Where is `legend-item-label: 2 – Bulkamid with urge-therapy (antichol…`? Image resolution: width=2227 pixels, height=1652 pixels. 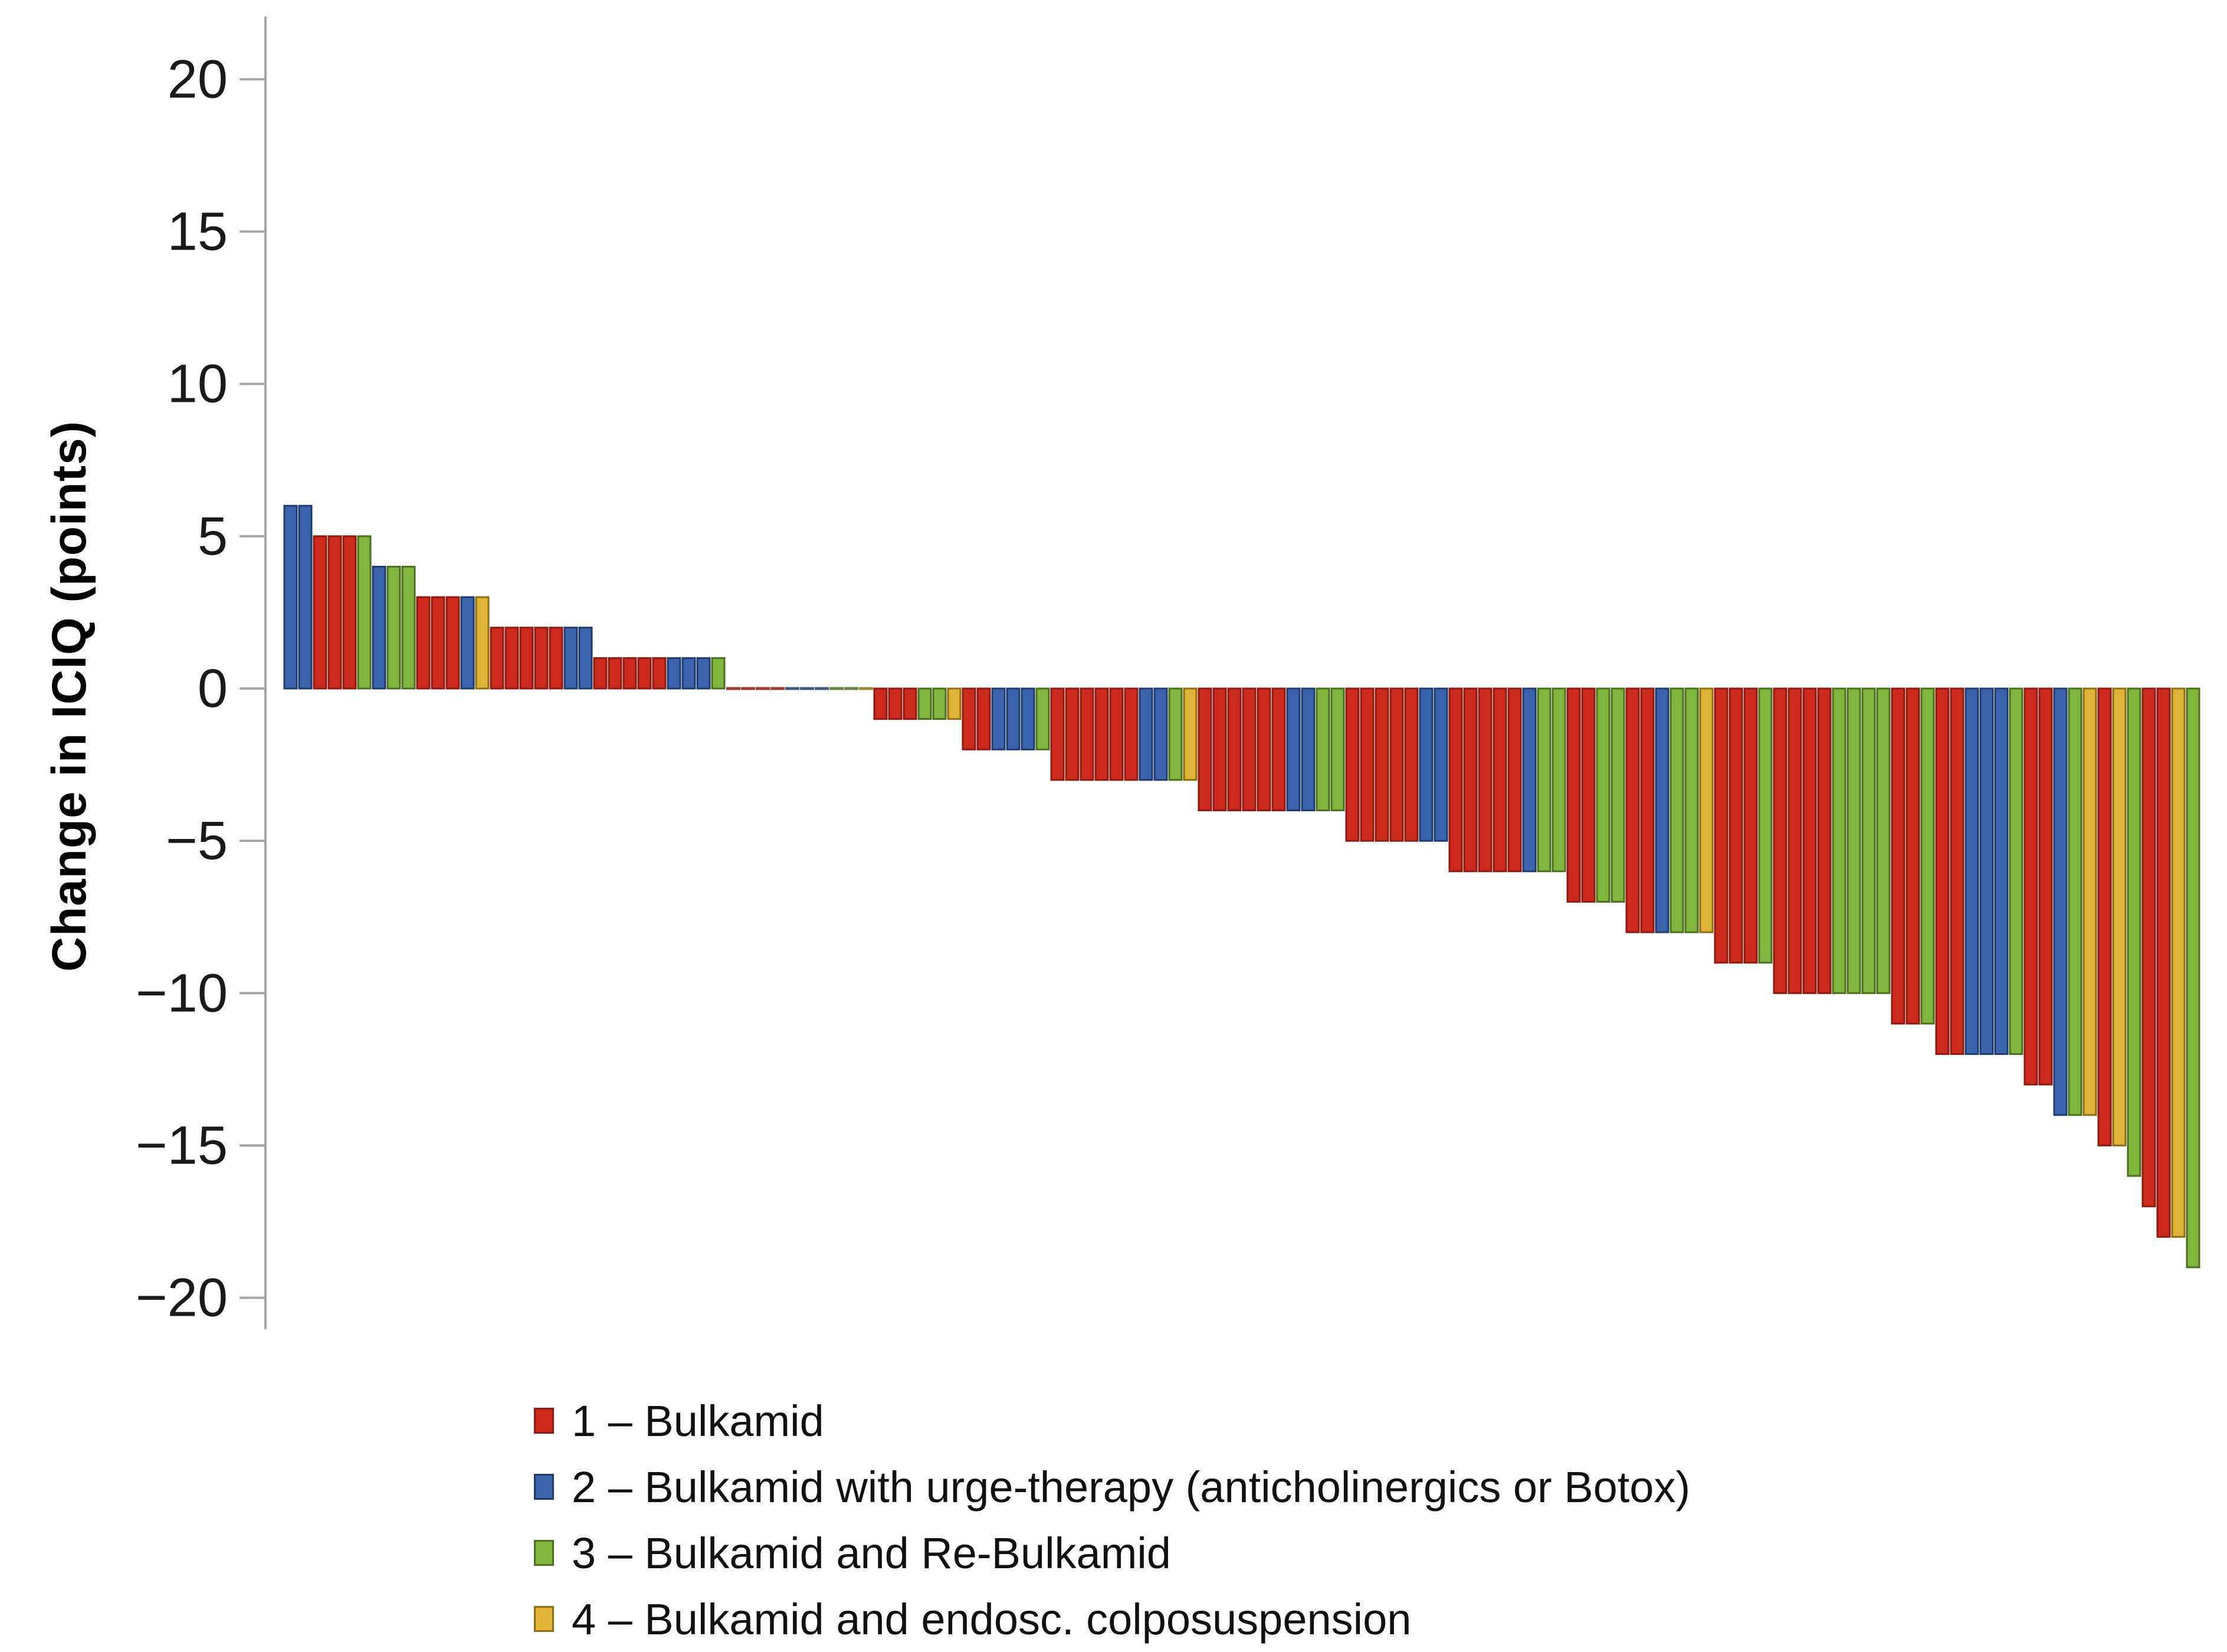
legend-item-label: 2 – Bulkamid with urge-therapy (antichol… is located at coordinates (1131, 1487).